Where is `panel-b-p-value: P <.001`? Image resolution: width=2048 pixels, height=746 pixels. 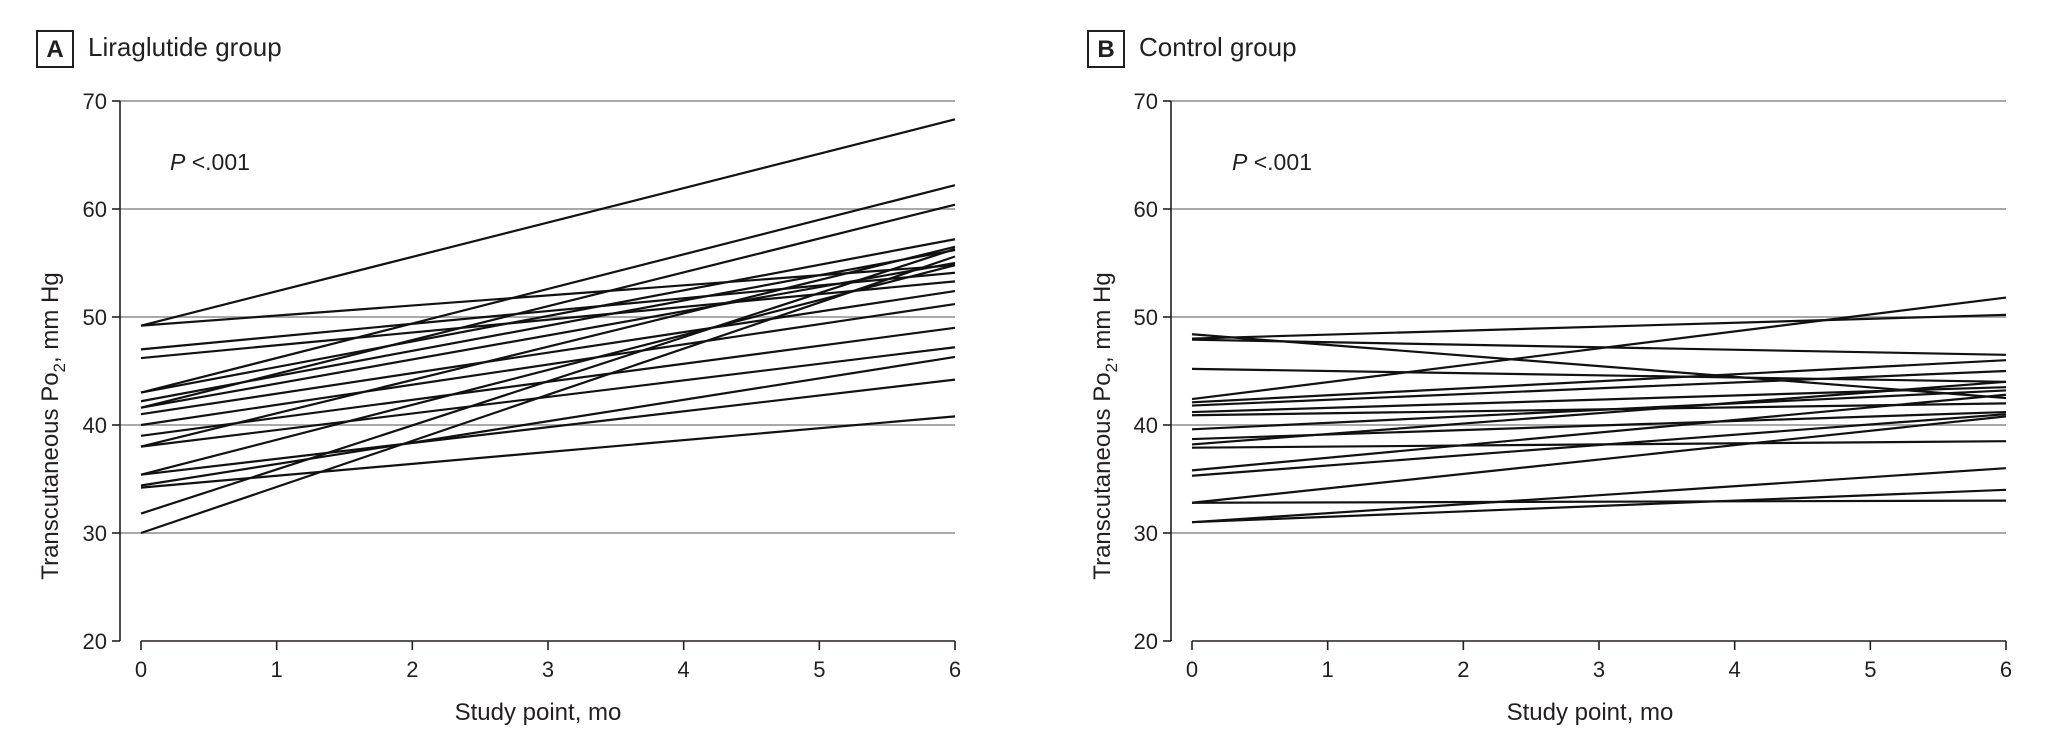
panel-b-p-value: P <.001 is located at coordinates (1272, 162).